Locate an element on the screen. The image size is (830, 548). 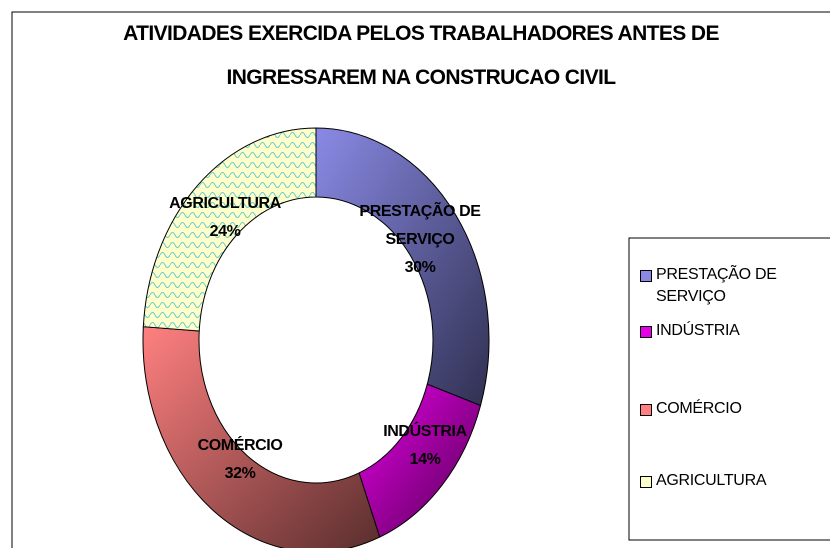
data-label-value: 14% is located at coordinates (425, 459).